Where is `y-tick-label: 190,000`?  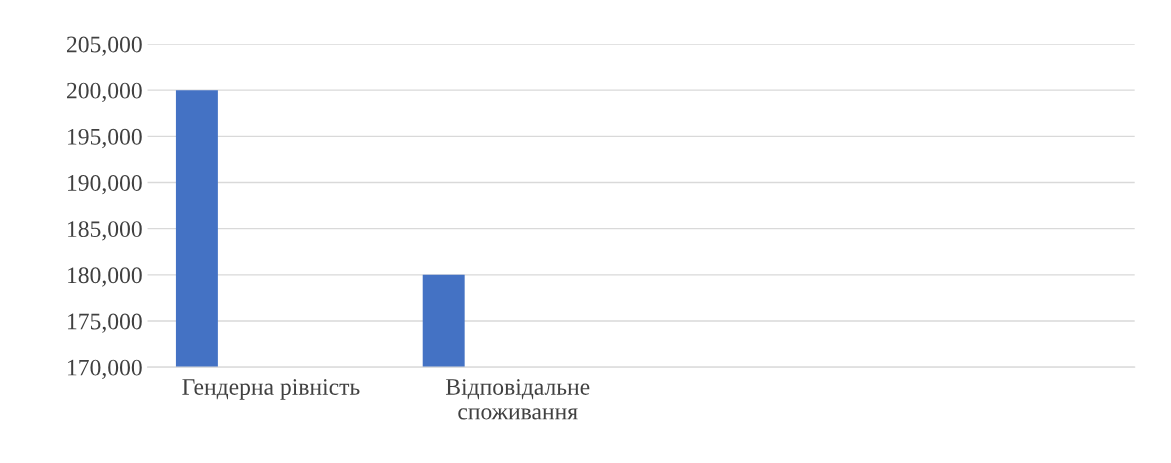 y-tick-label: 190,000 is located at coordinates (105, 184).